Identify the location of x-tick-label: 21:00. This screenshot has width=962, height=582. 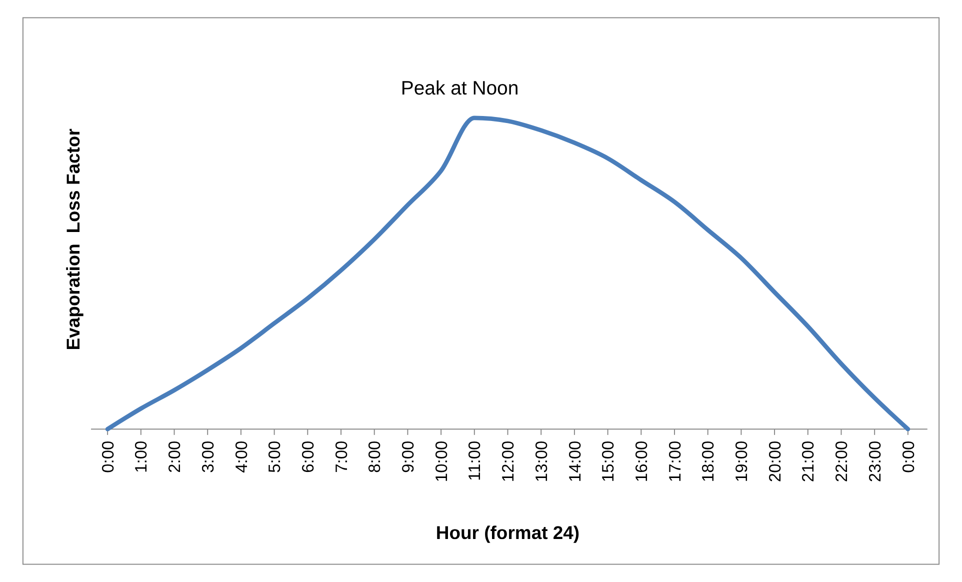
(808, 461).